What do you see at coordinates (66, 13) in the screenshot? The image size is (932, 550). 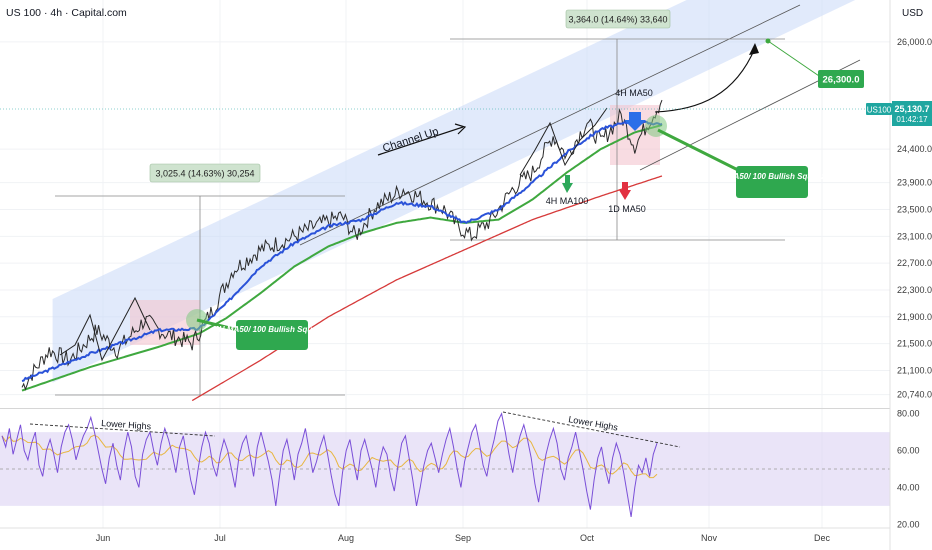 I see `chart-title: US 100 · 4h · Capital.com` at bounding box center [66, 13].